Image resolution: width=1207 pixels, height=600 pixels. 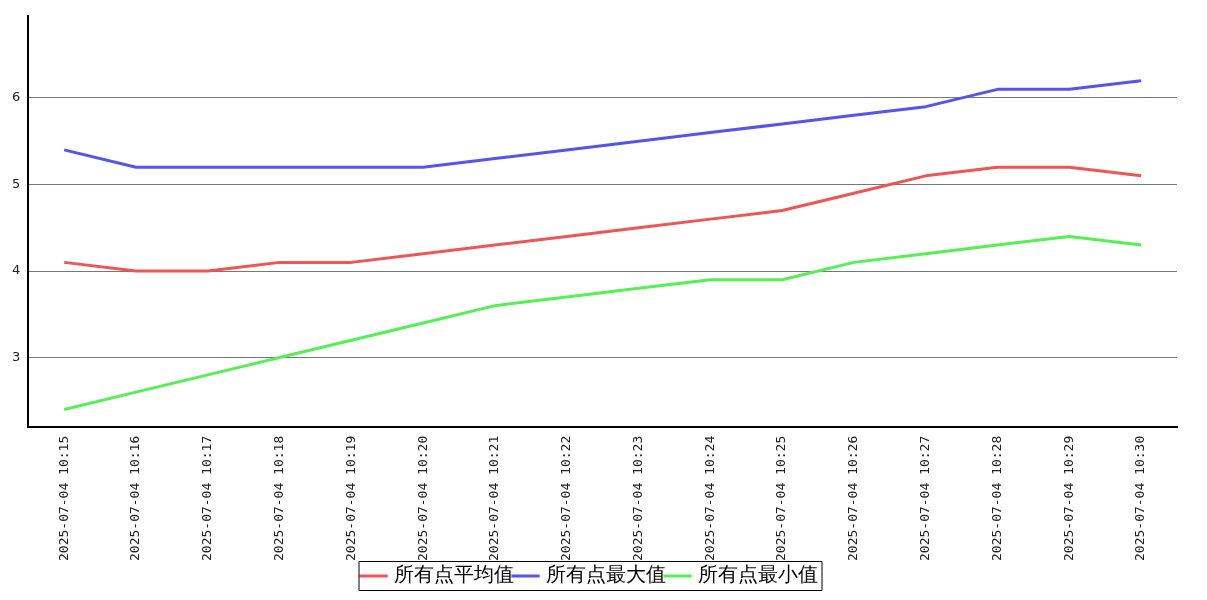 I want to click on x-tick-label: 2025-07-04 10:18, so click(x=278, y=498).